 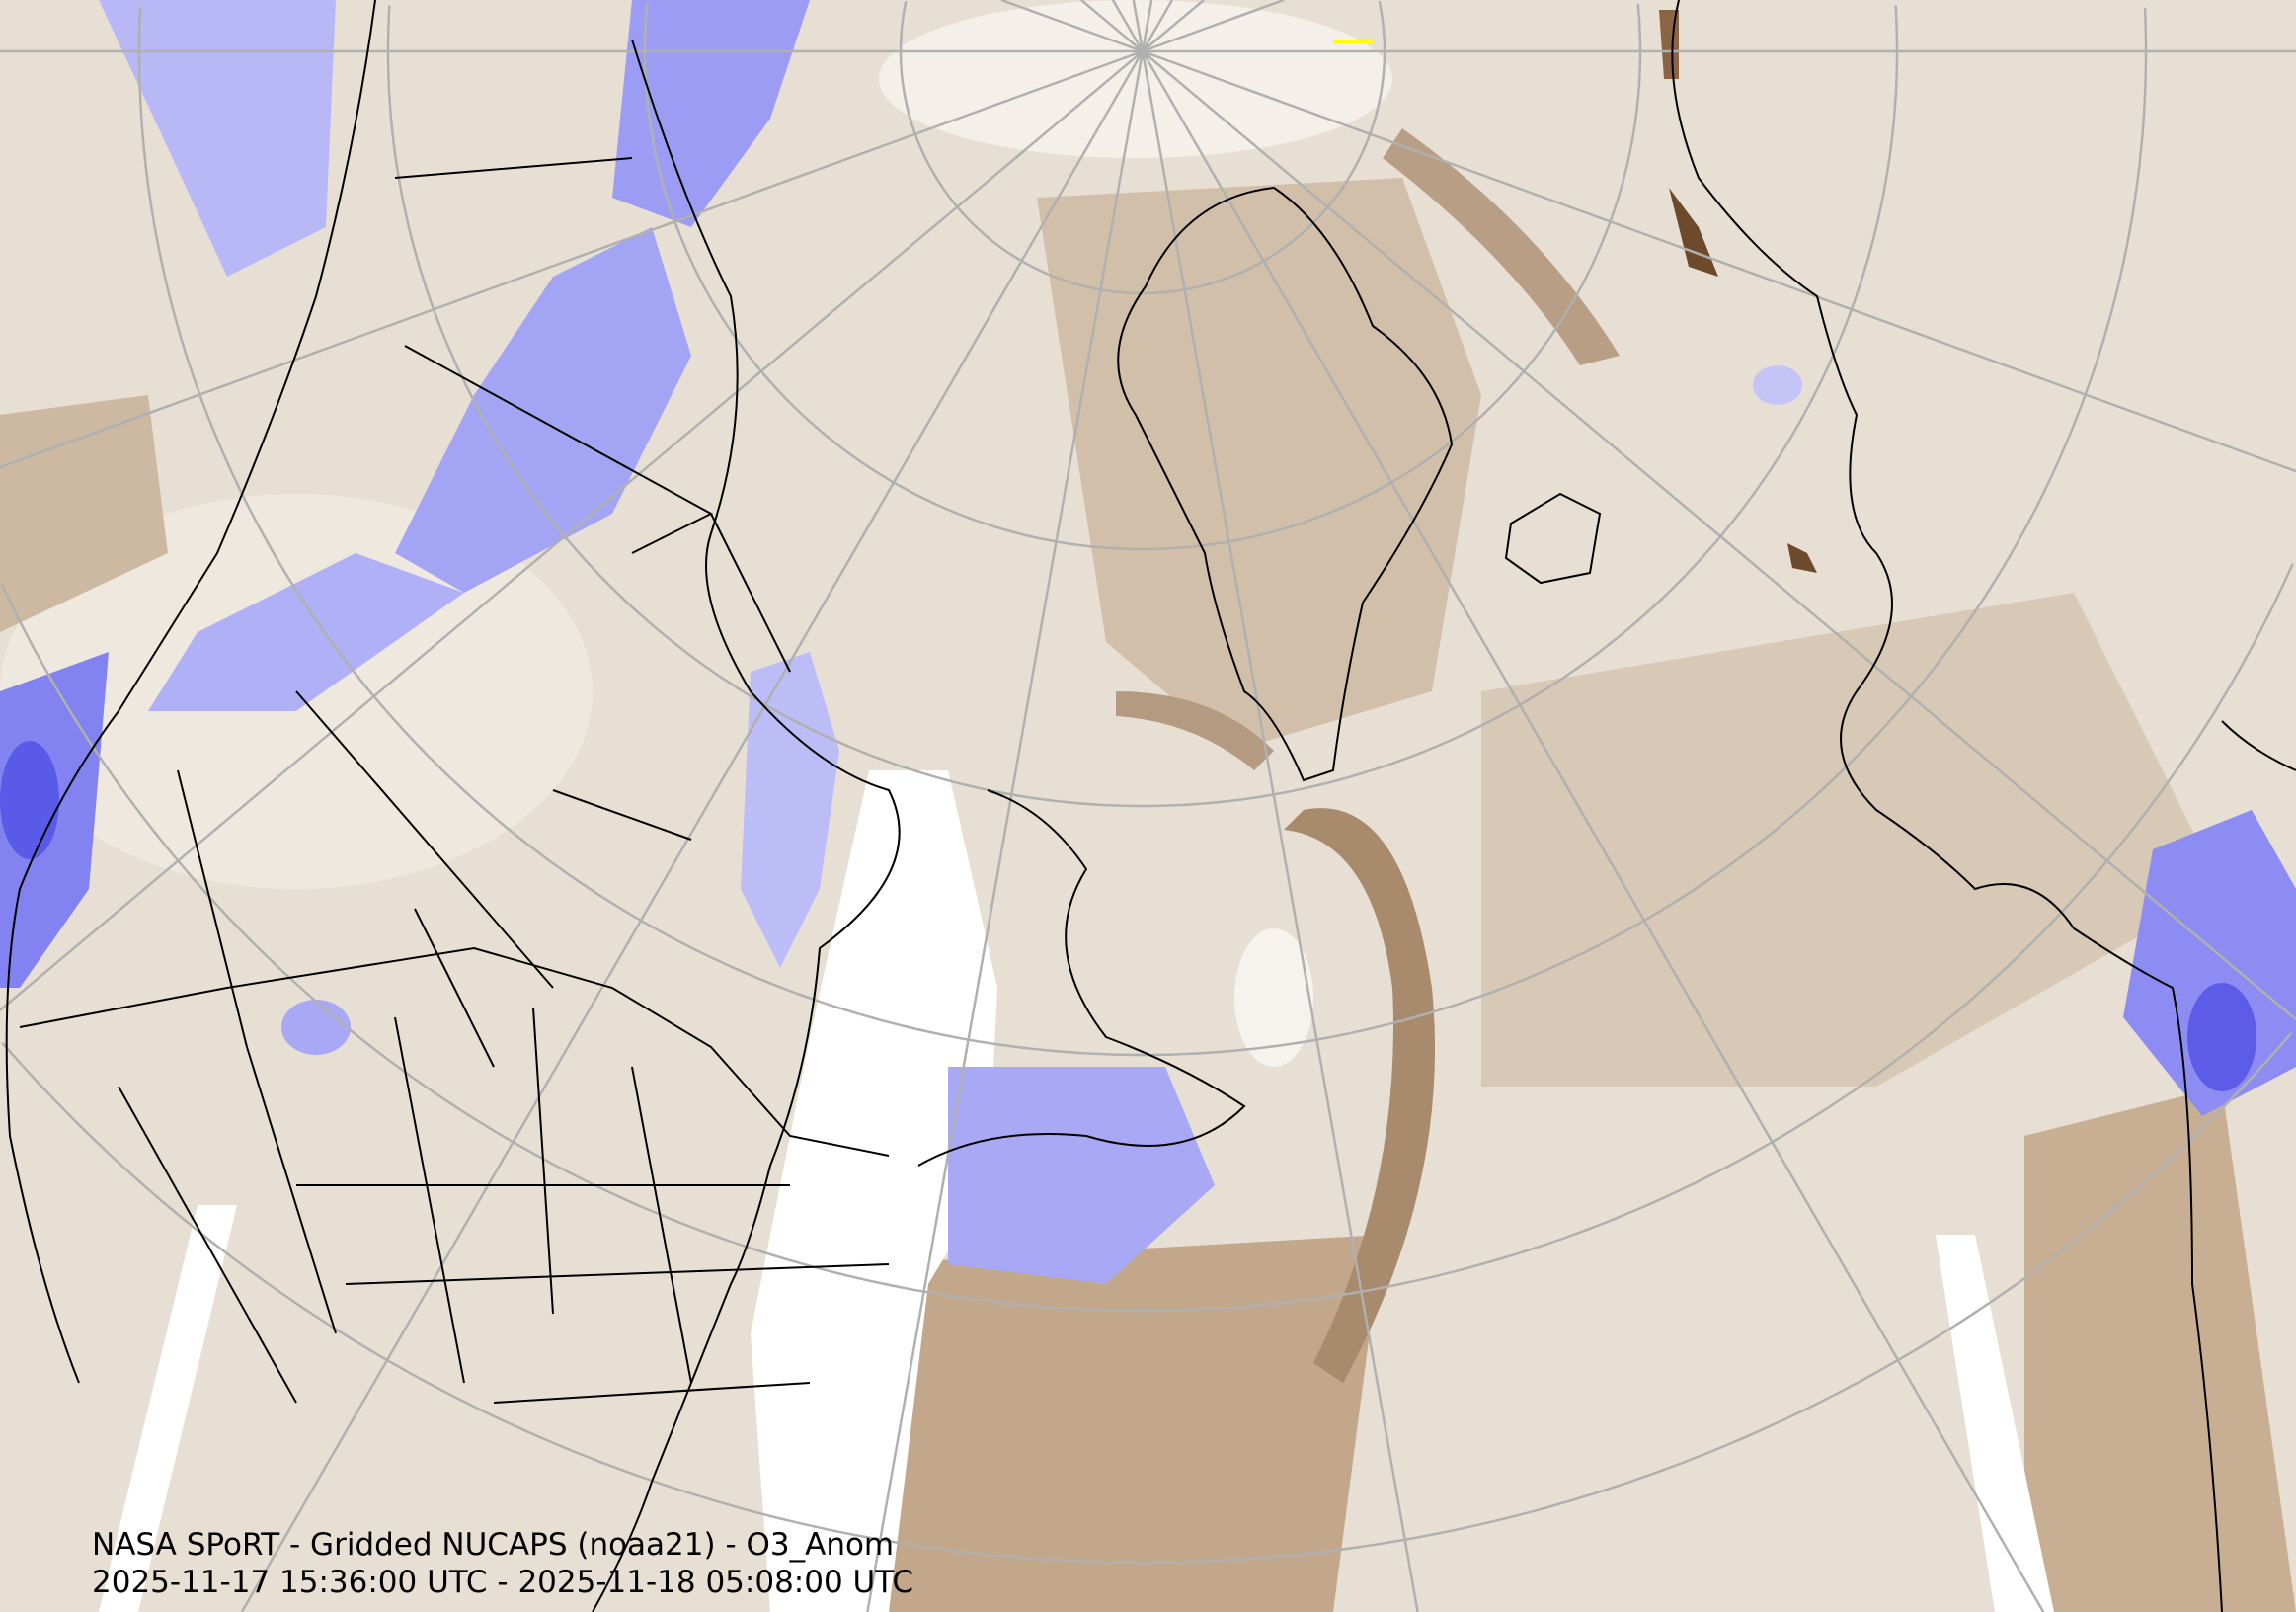 I want to click on iceland-coast, so click(x=1553, y=538).